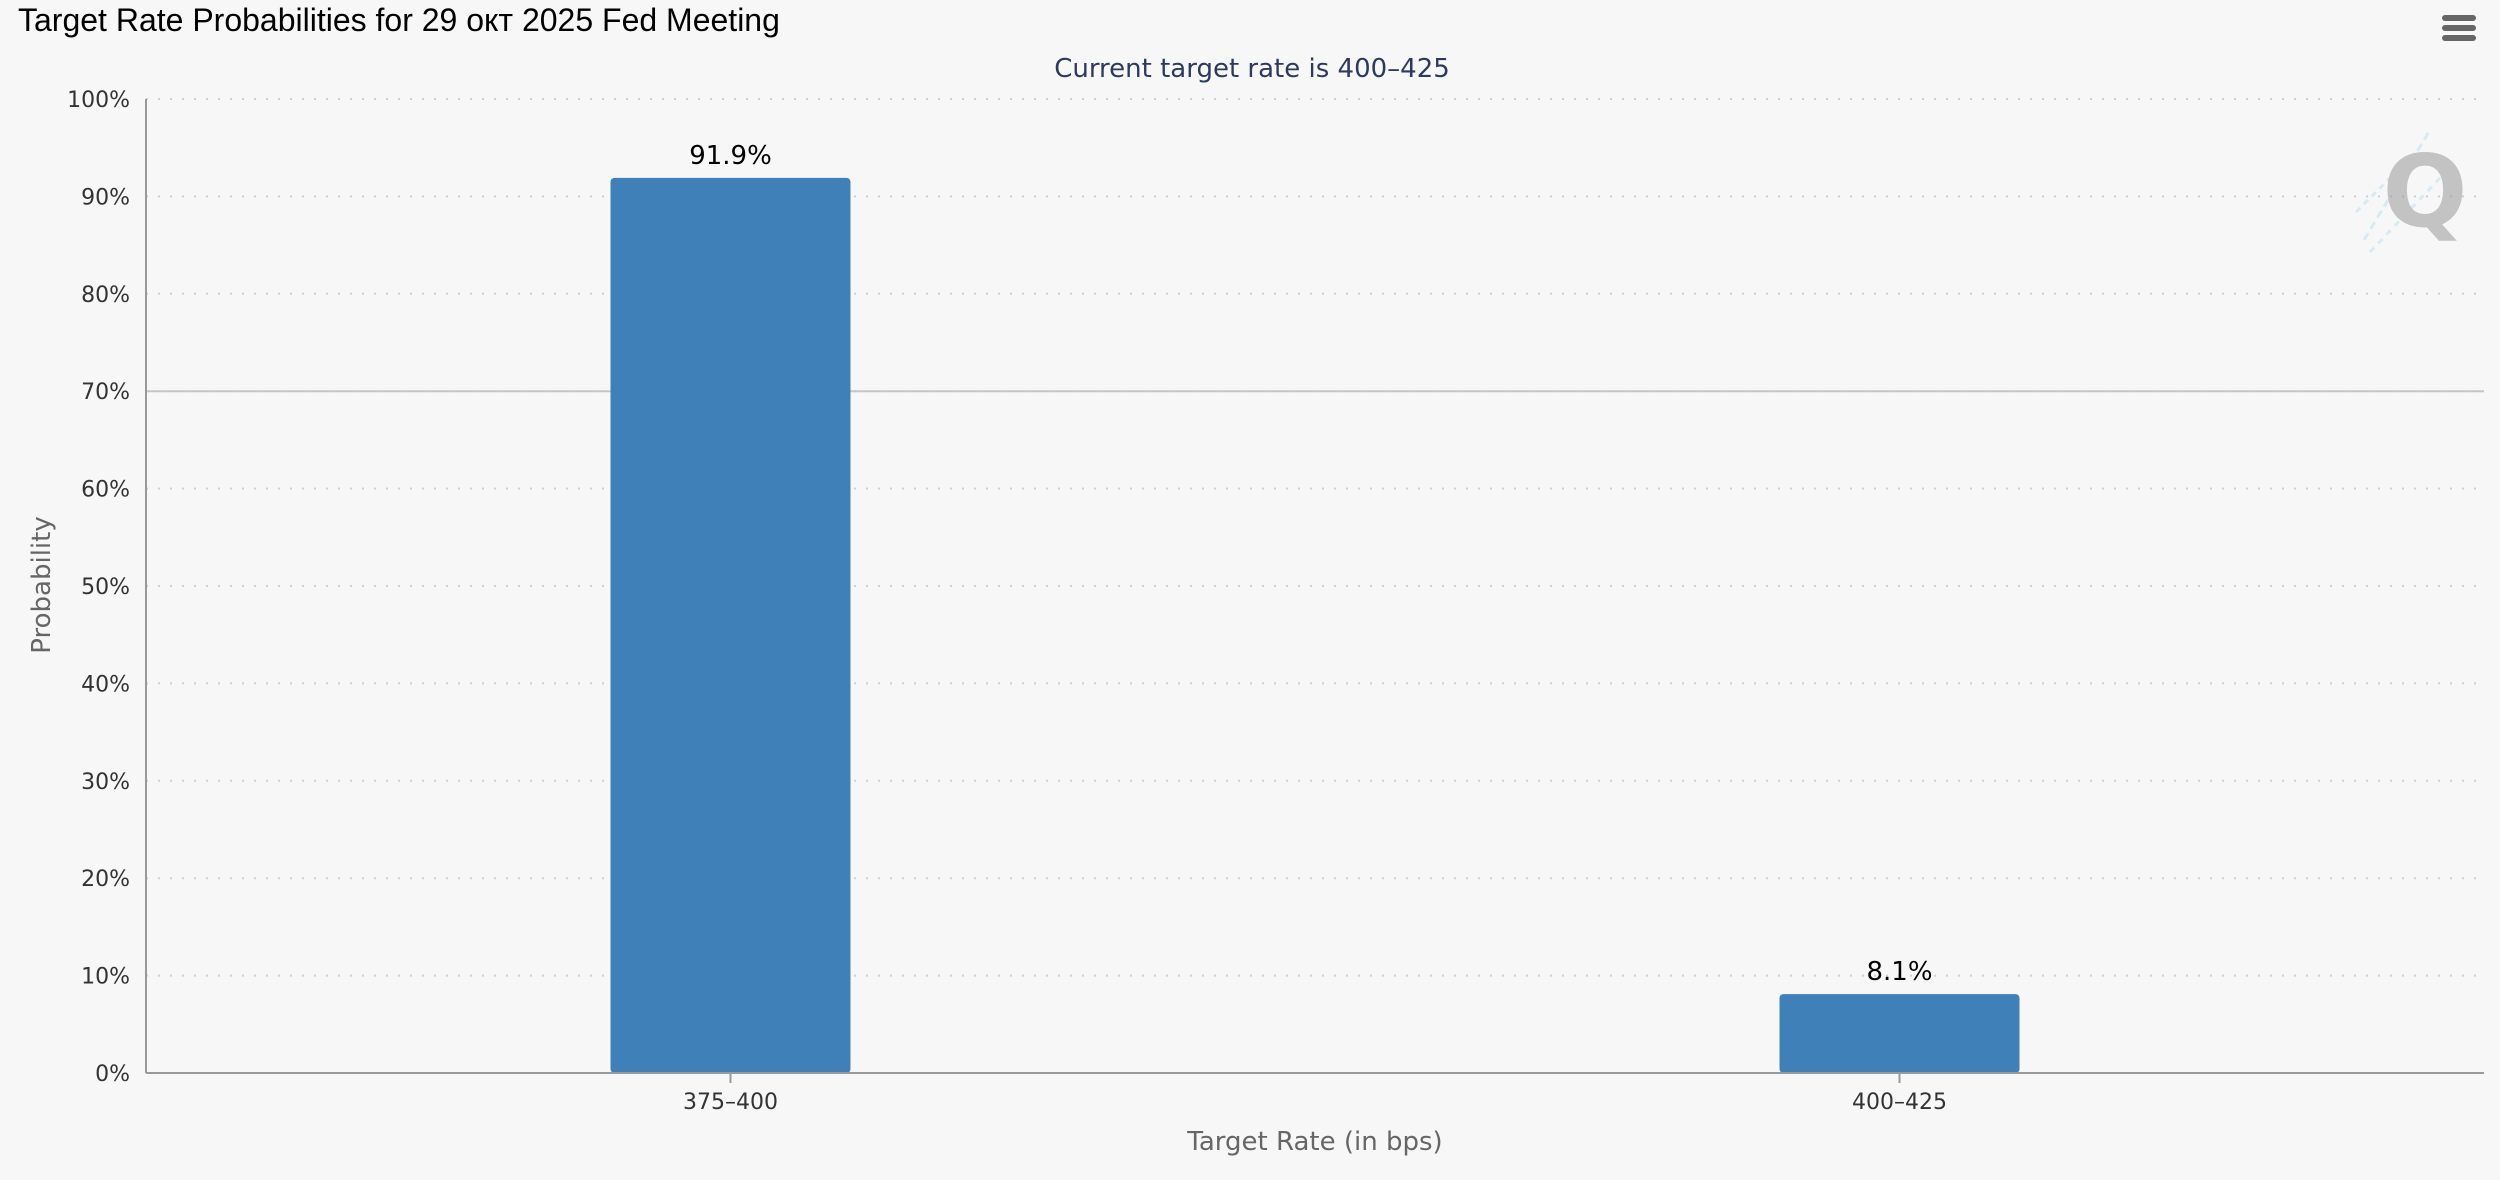 This screenshot has height=1180, width=2500. I want to click on y-tick-label: 90%, so click(105, 197).